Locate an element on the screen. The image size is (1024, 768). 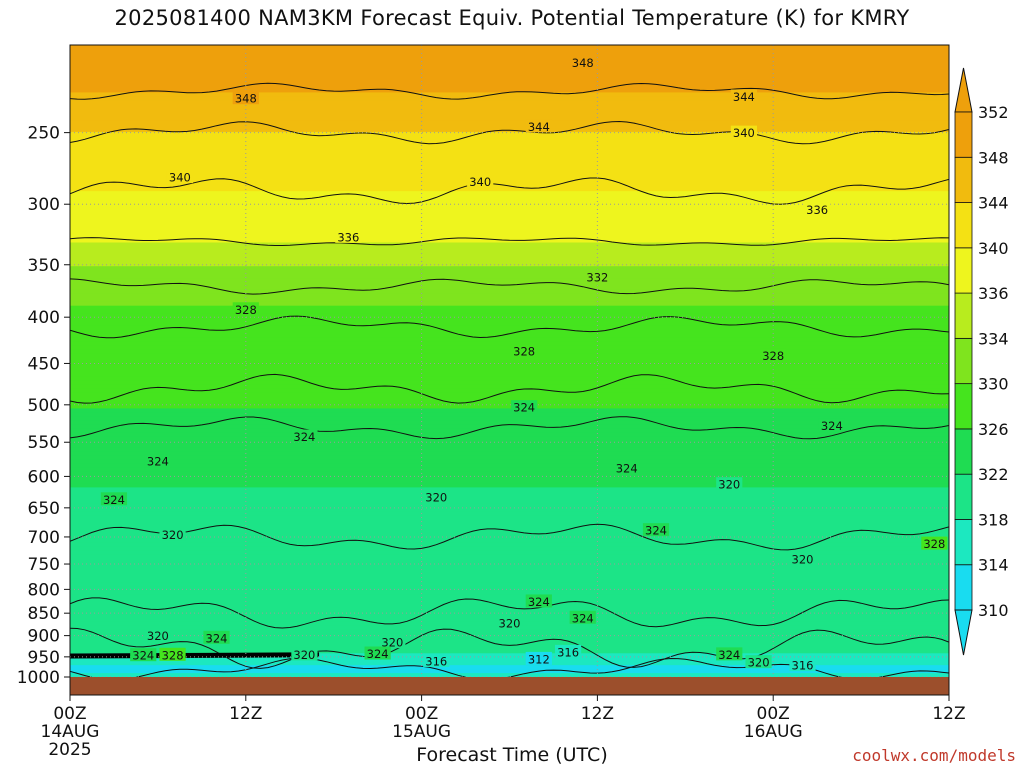
y-tick-label: 450 is located at coordinates (44, 364).